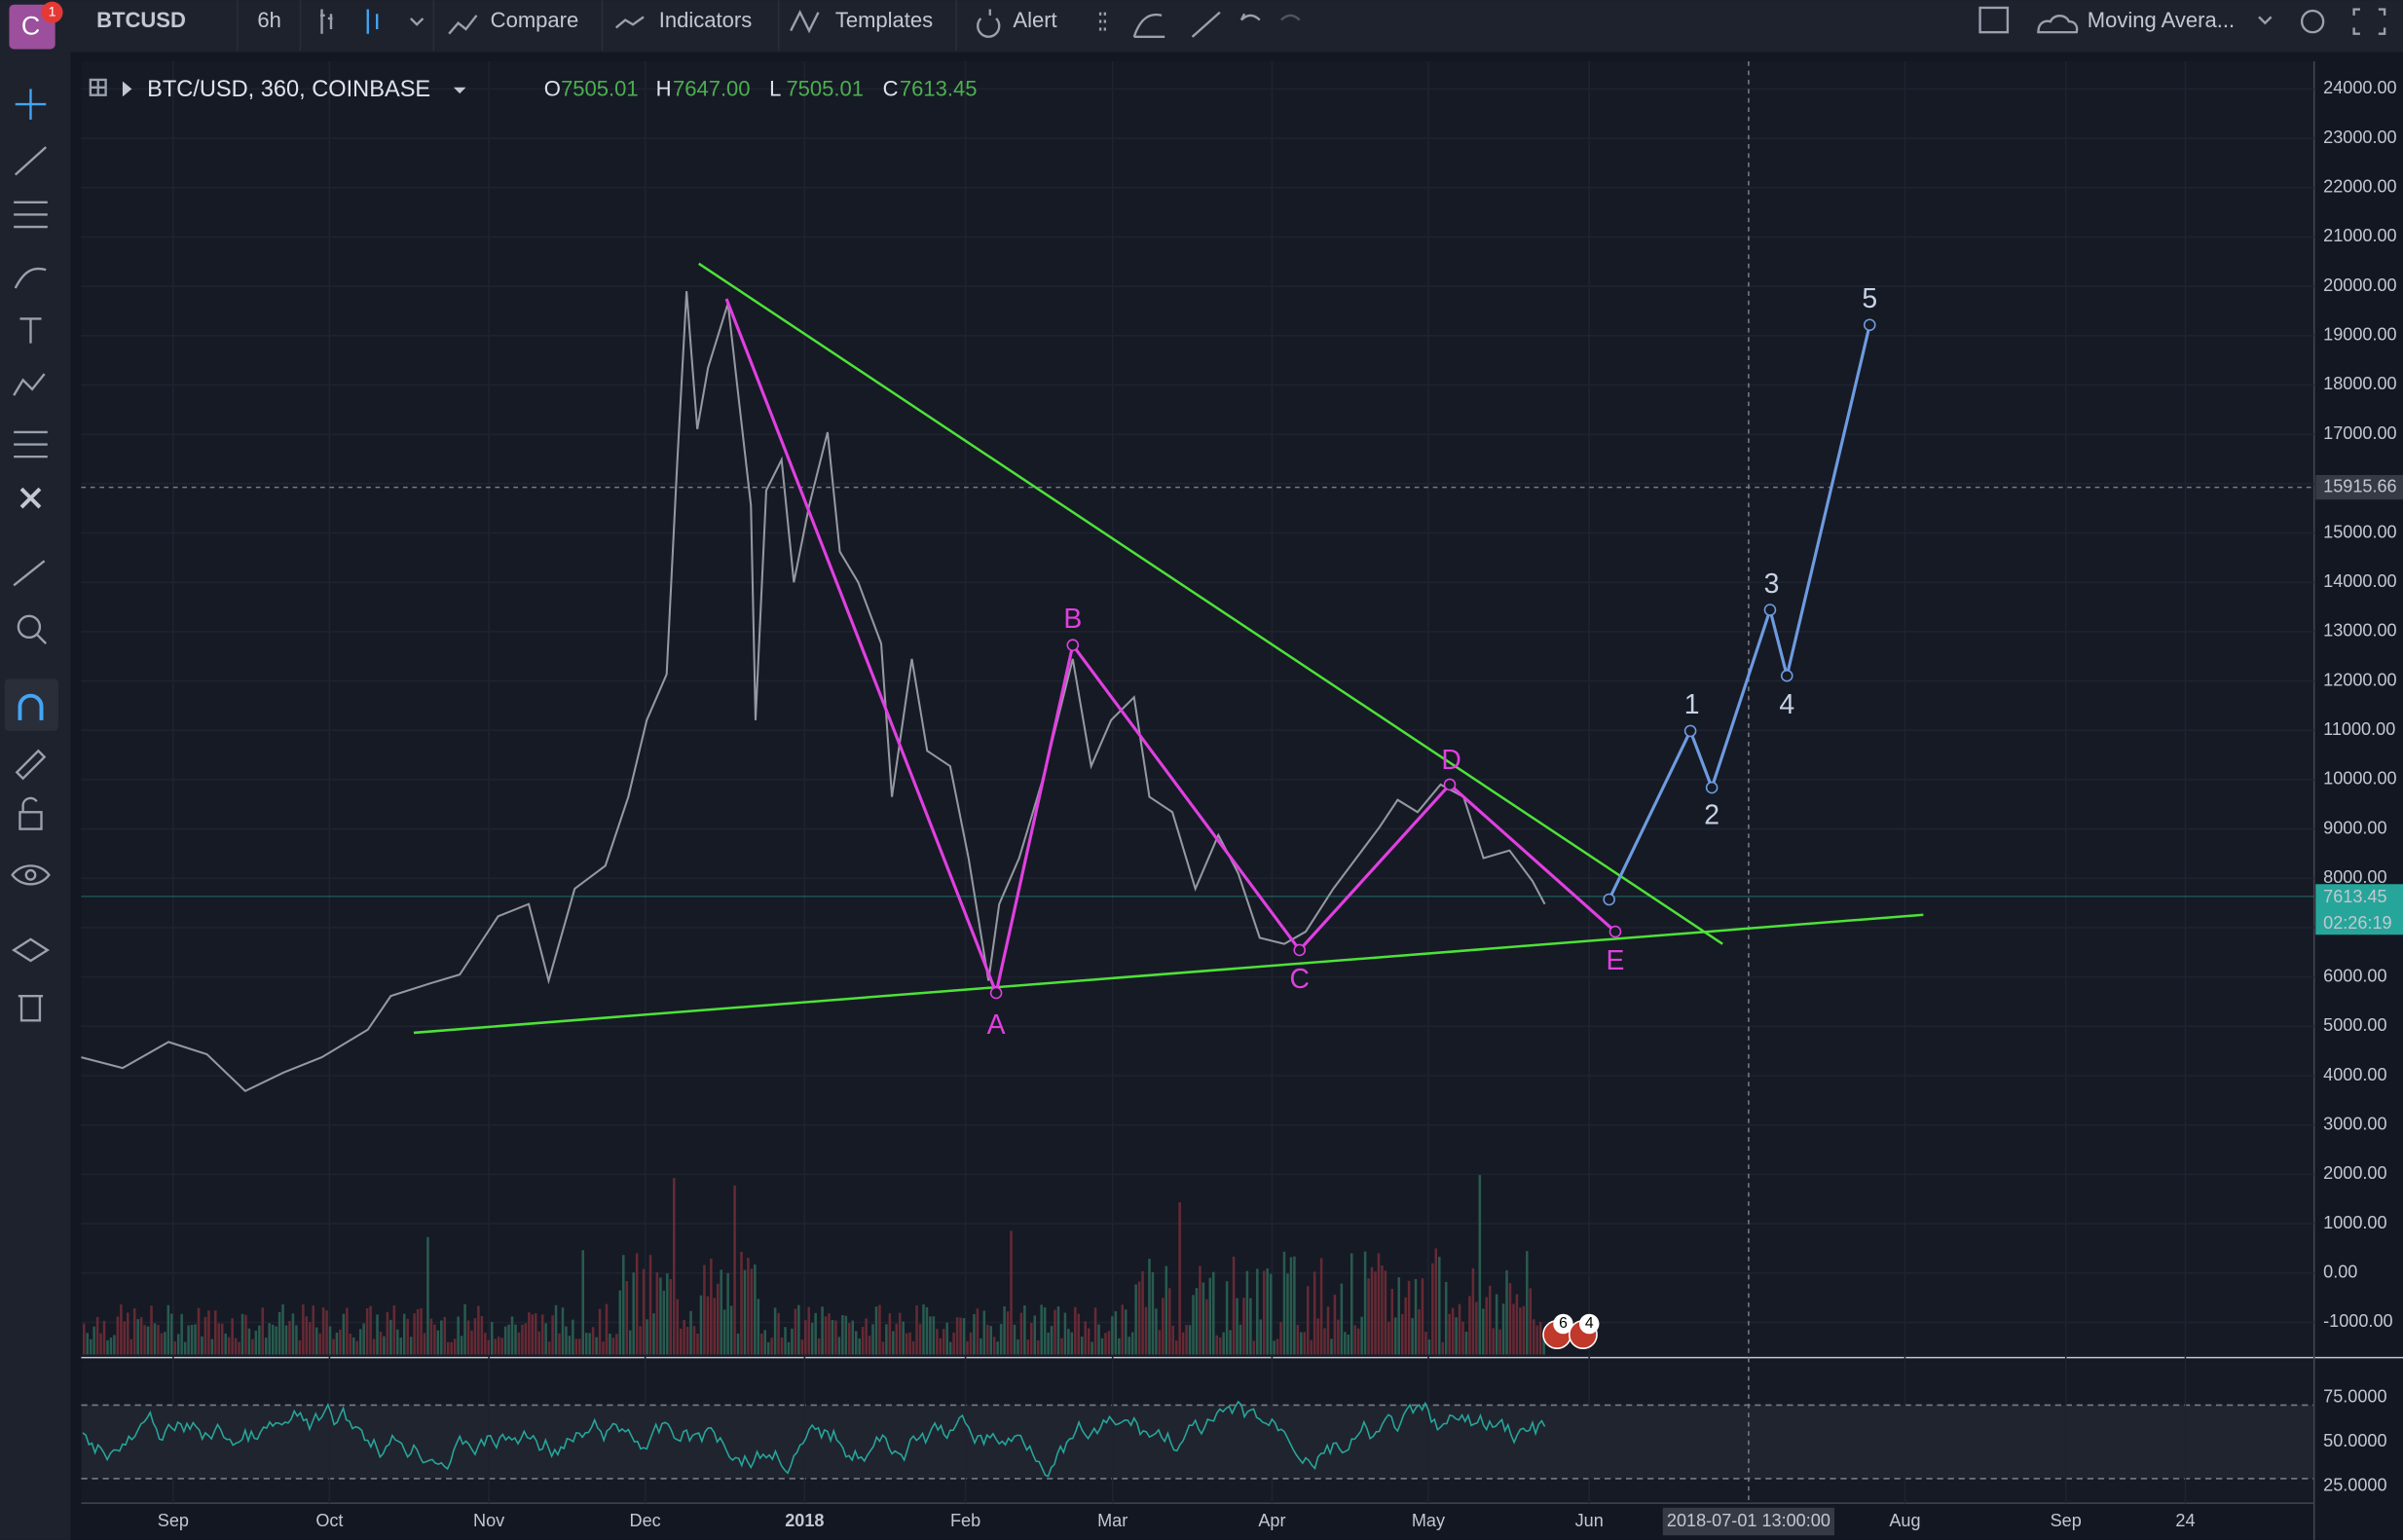  Describe the element at coordinates (1692, 704) in the screenshot. I see `wave-label: 1` at that location.